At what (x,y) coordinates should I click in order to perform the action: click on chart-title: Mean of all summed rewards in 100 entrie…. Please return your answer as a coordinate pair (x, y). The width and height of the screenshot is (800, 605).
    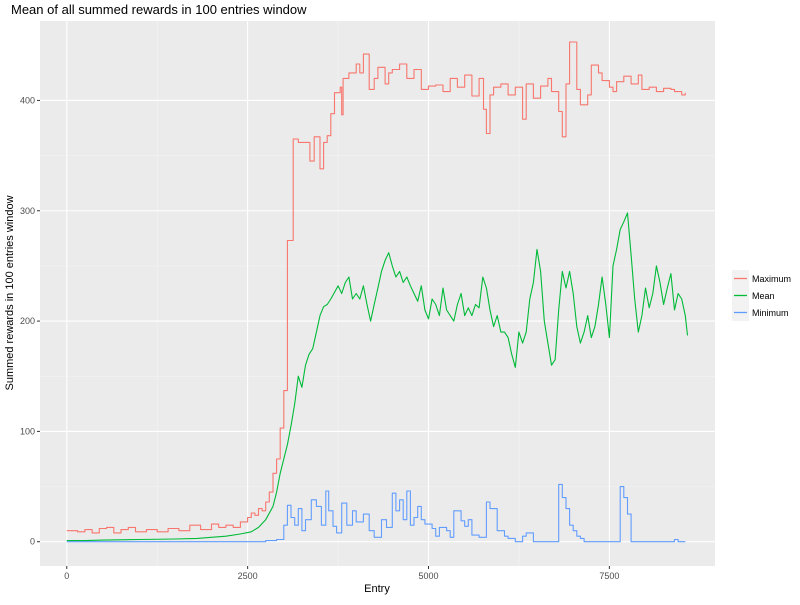
    Looking at the image, I should click on (159, 9).